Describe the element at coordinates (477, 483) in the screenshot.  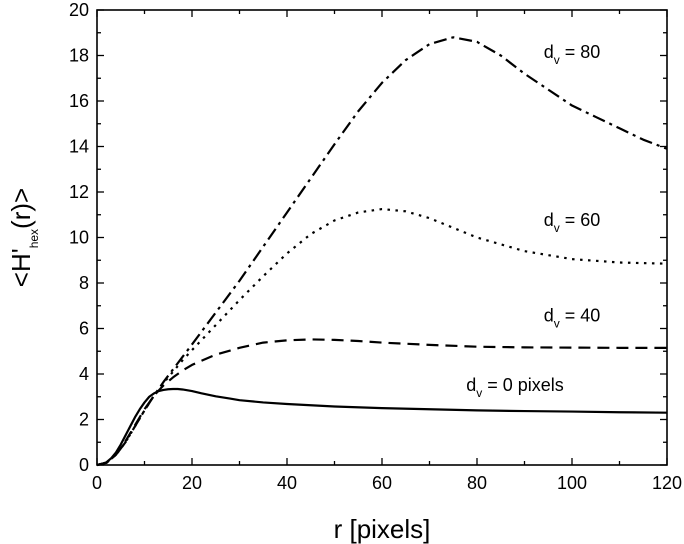
I see `x-tick-label: 80` at that location.